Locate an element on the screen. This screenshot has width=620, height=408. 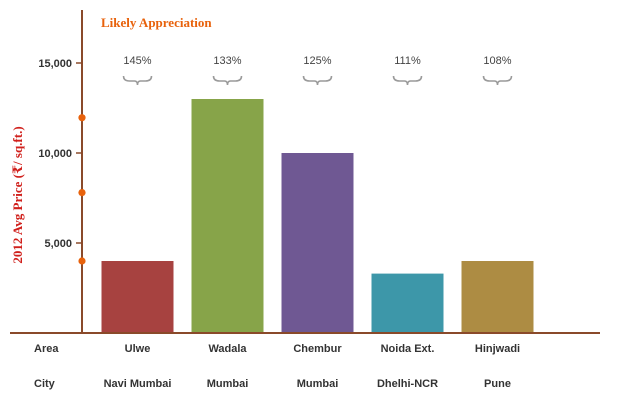
city-label-2: Mumbai is located at coordinates (228, 384).